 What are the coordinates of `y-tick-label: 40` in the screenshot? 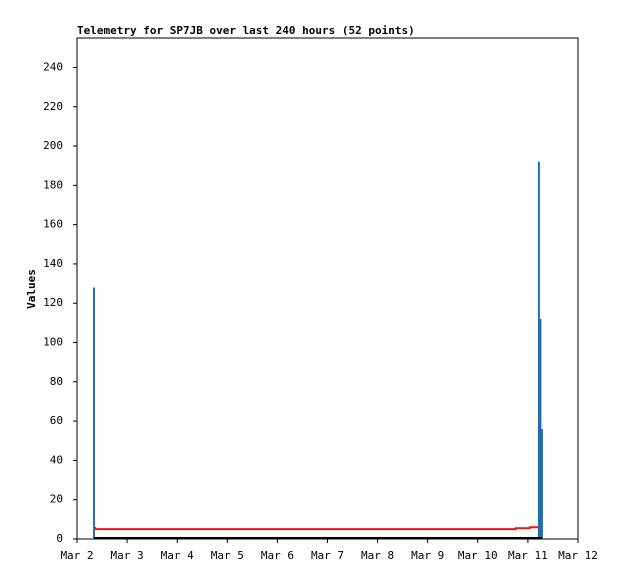 It's located at (56, 459).